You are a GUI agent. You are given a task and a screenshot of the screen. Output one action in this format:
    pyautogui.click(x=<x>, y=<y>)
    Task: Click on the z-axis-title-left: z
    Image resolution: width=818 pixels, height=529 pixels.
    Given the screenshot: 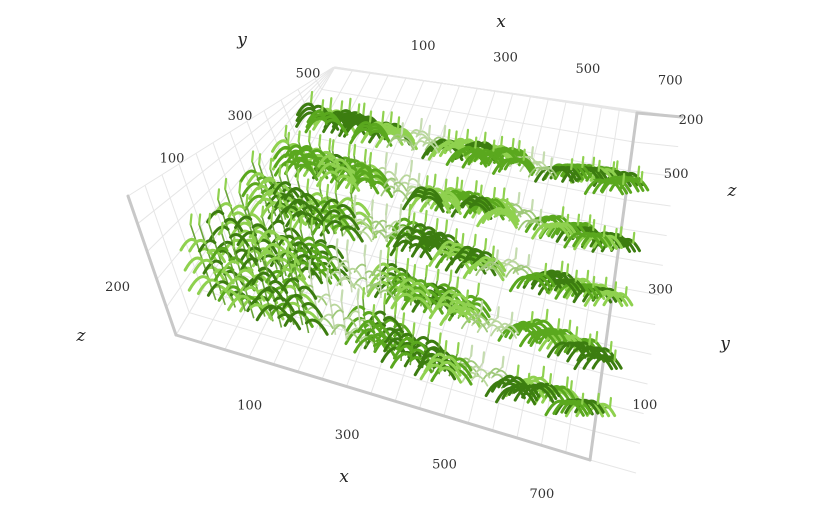 What is the action you would take?
    pyautogui.click(x=81, y=336)
    